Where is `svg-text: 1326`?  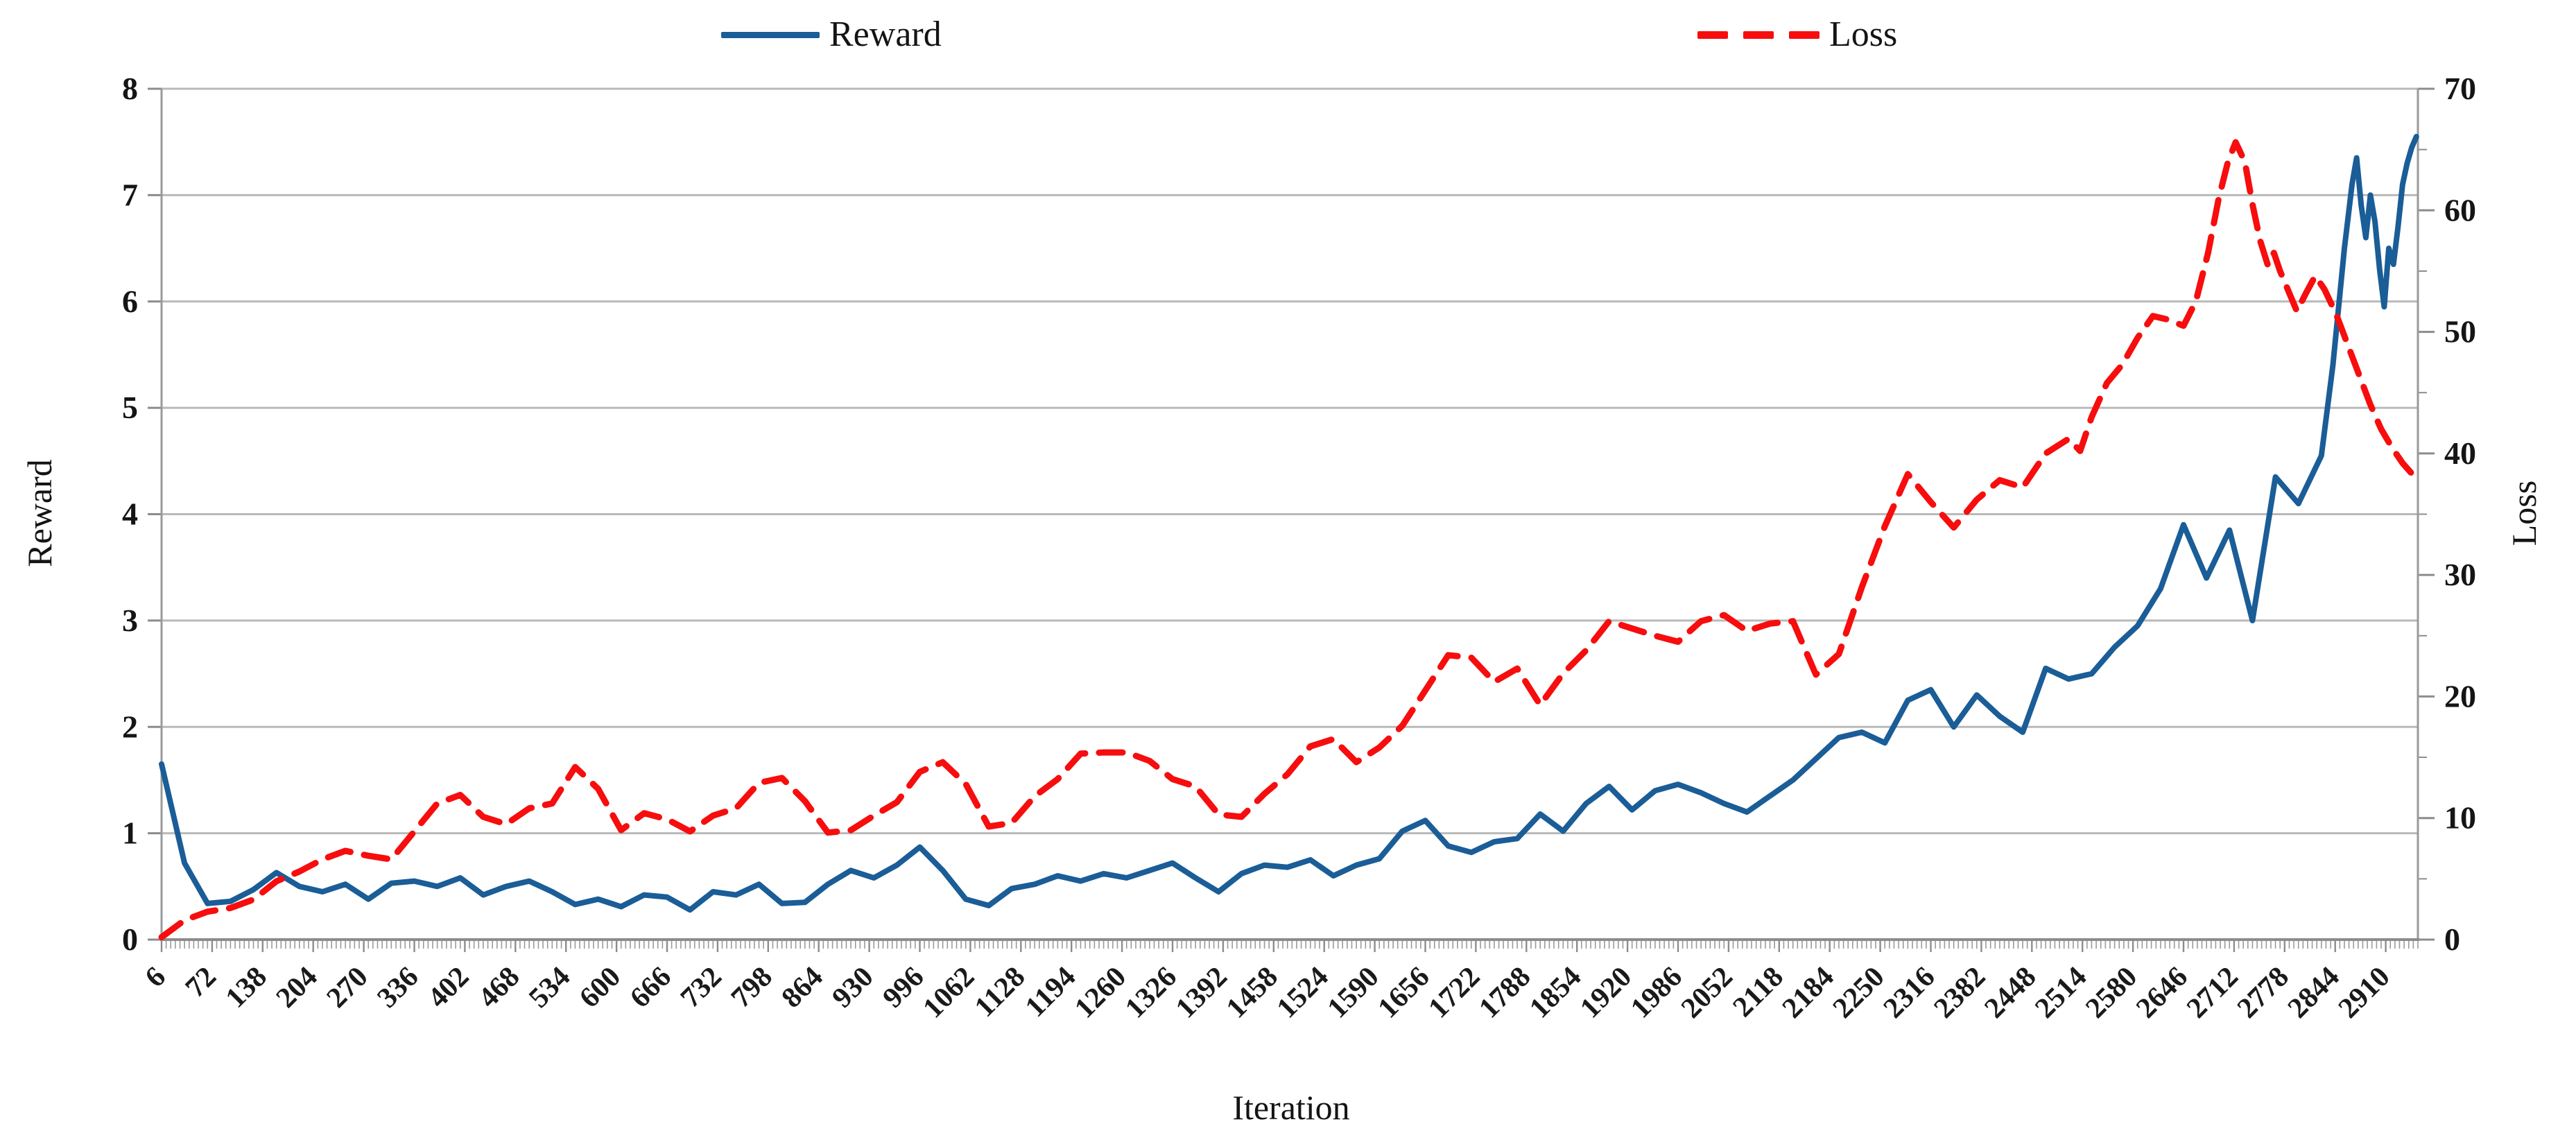
svg-text: 1326 is located at coordinates (1151, 993).